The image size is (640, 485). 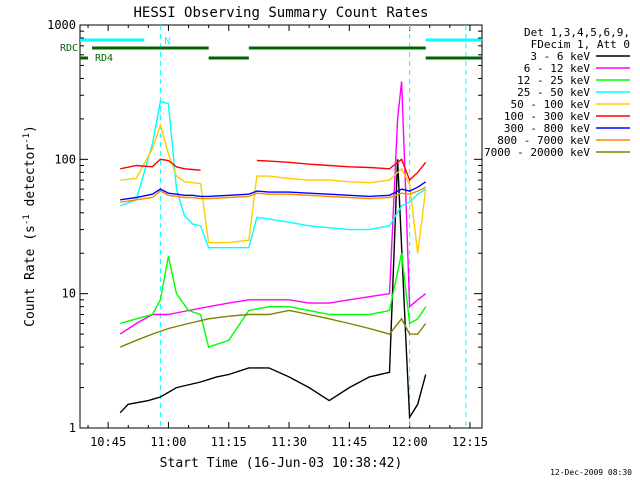 I want to click on x-tick-label: 11:15, so click(x=229, y=442).